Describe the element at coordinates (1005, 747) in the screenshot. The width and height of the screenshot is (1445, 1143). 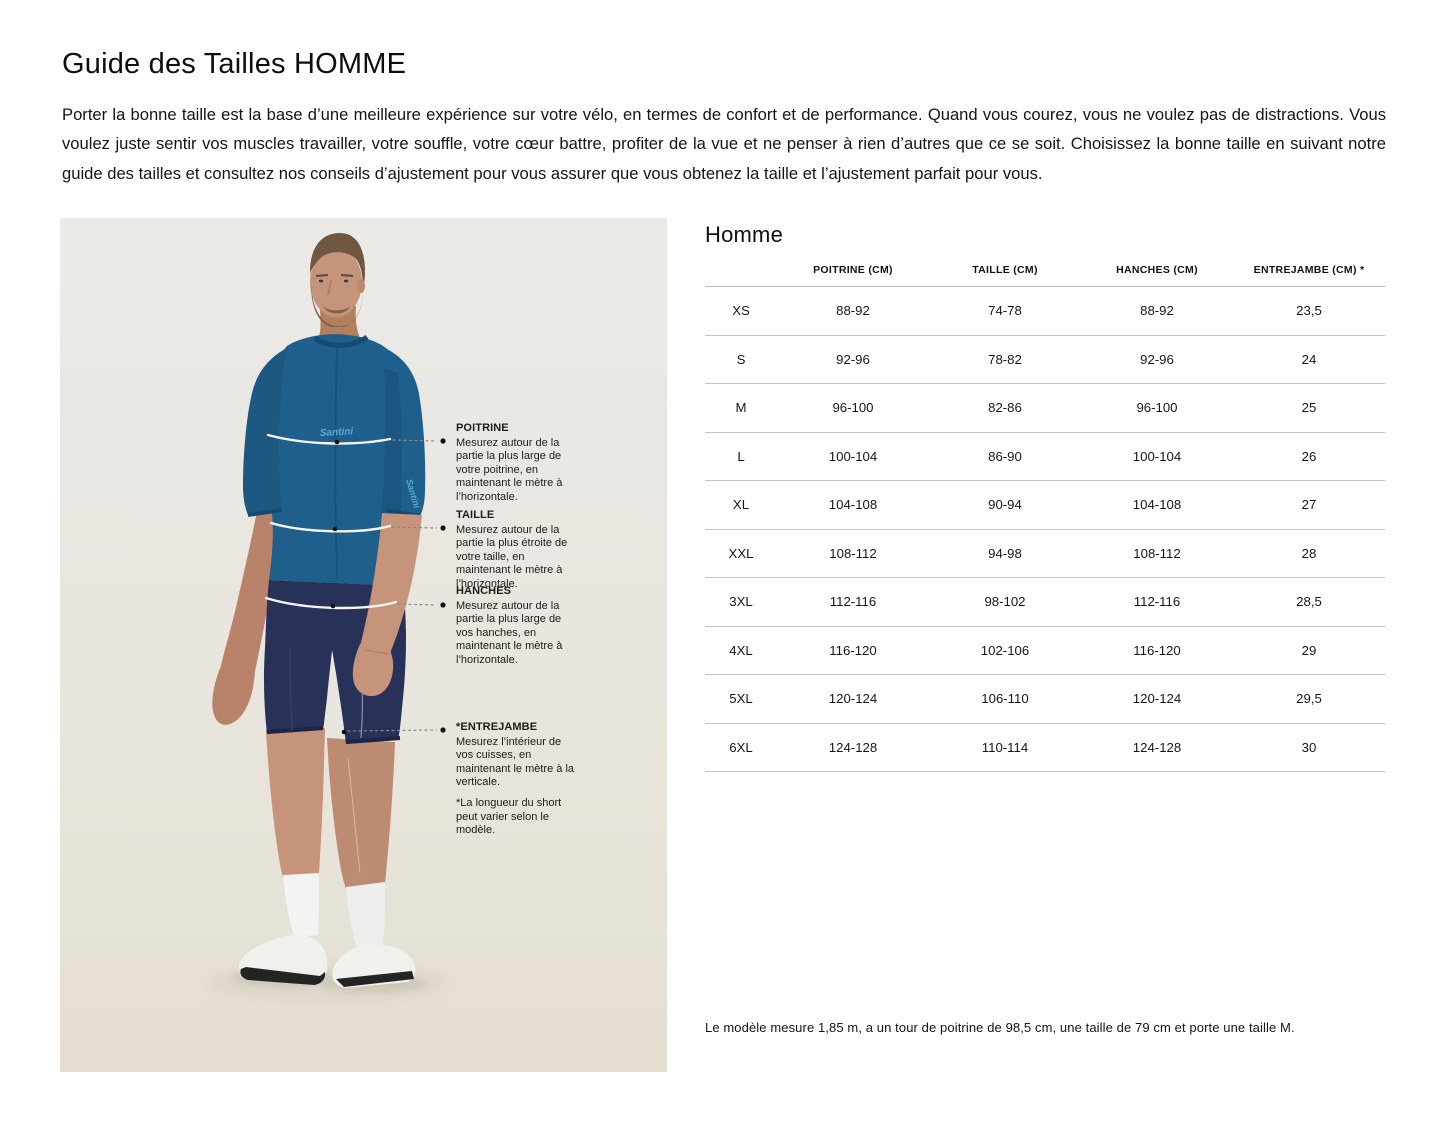
I see `value-cell: 110-114` at that location.